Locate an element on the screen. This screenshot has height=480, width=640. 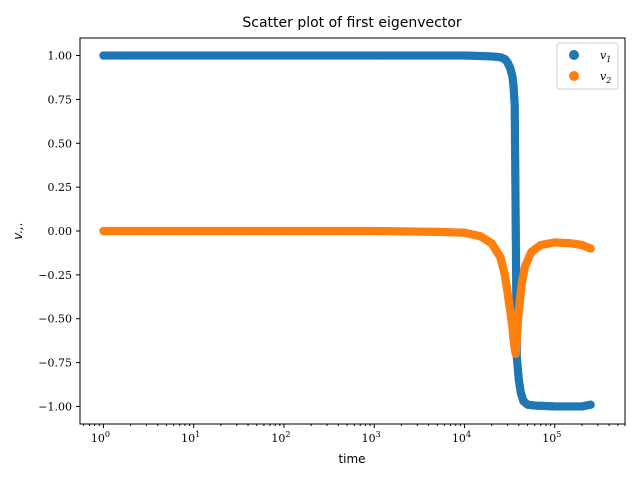
x-tick-label: 10⁴ is located at coordinates (461, 437).